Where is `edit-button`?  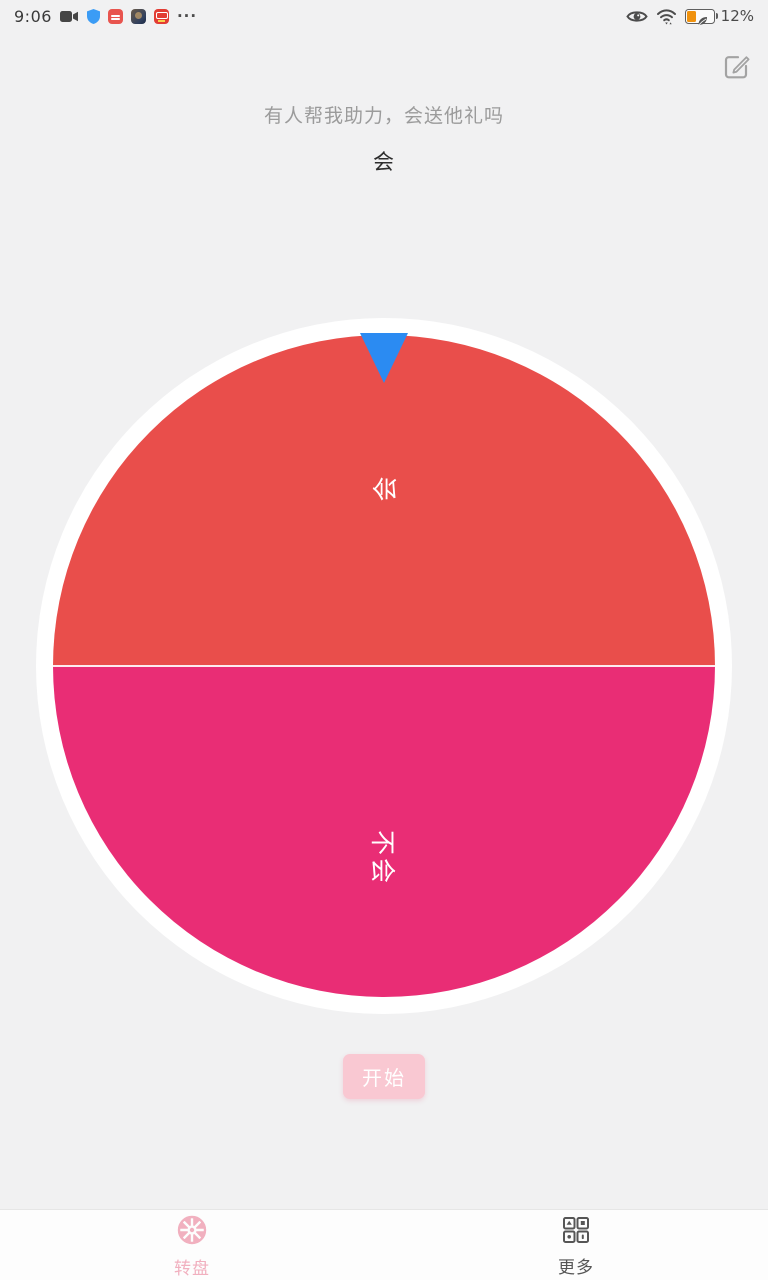 edit-button is located at coordinates (736, 66).